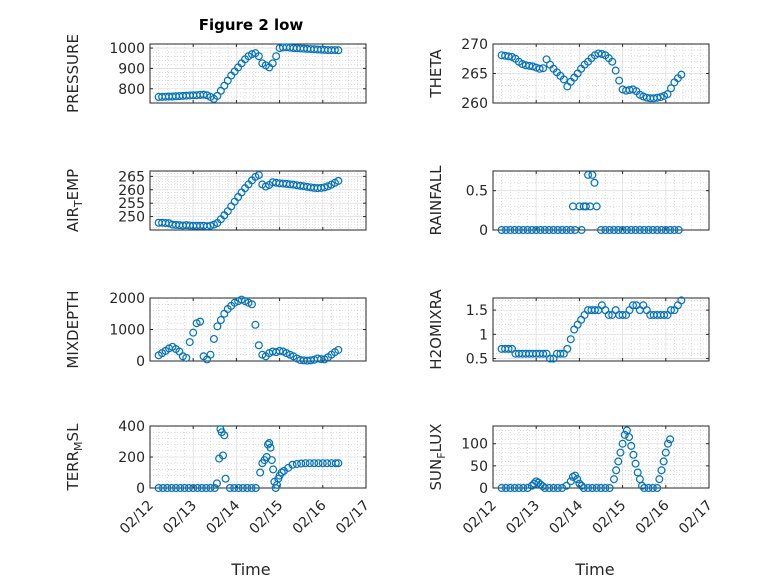 The image size is (778, 583). Describe the element at coordinates (250, 569) in the screenshot. I see `x-axis-label-left: Time` at that location.